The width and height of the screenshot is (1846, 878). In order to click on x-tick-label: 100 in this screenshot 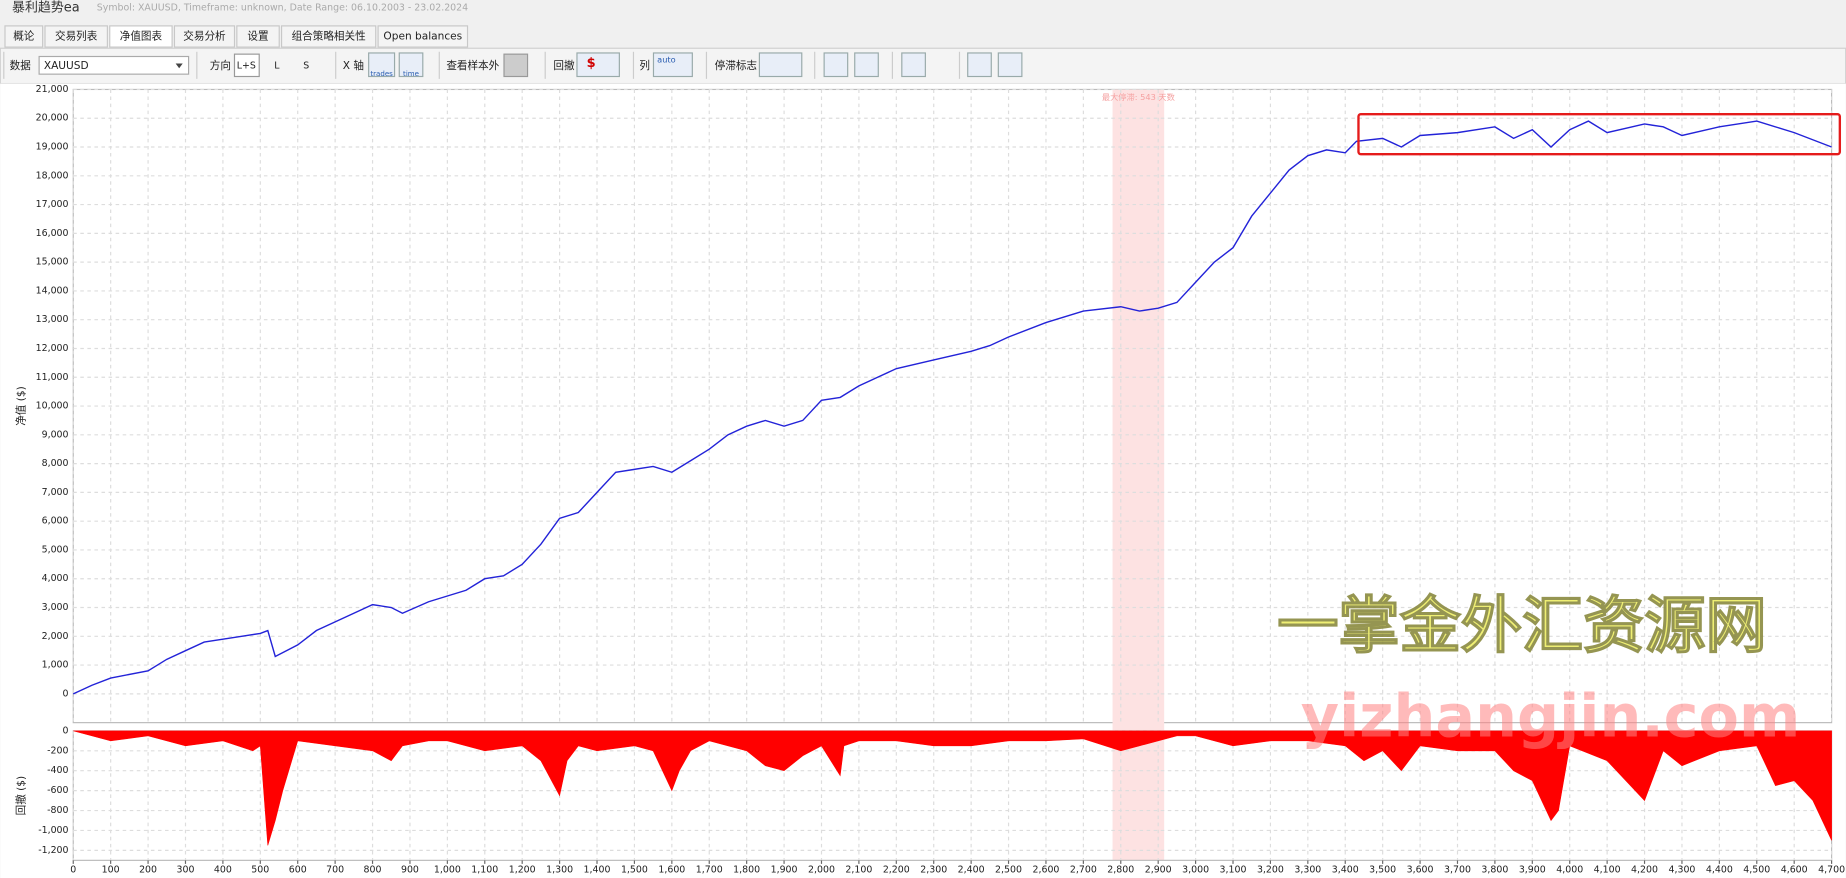, I will do `click(111, 869)`.